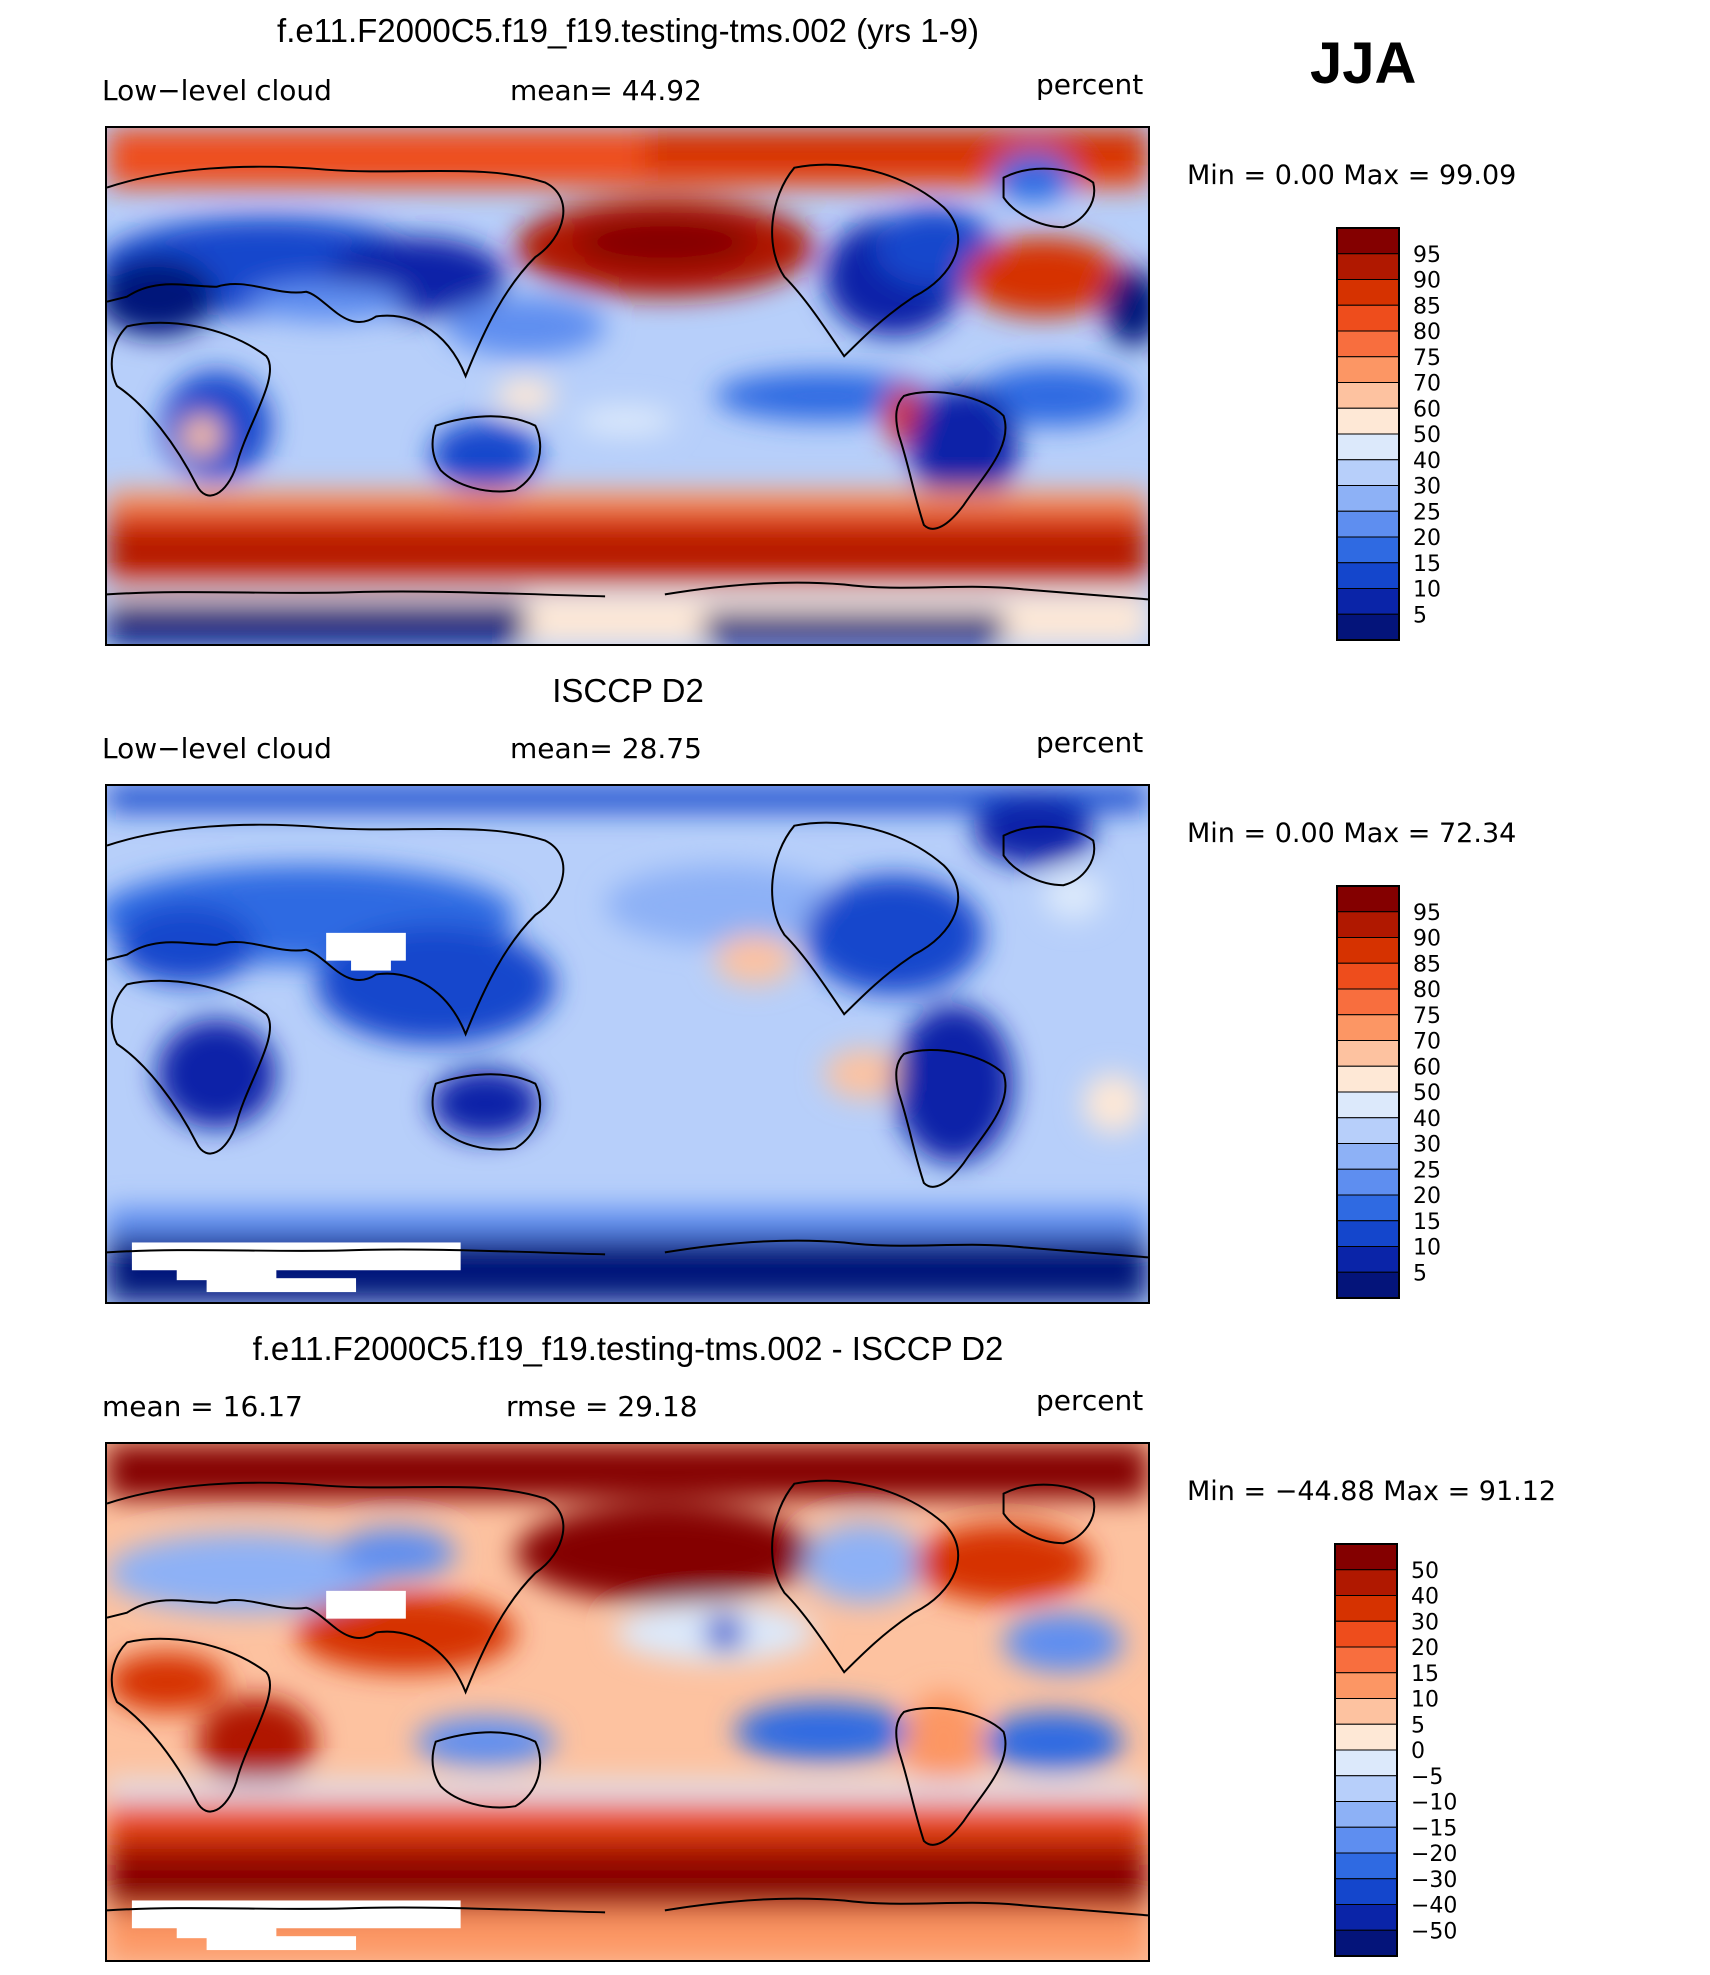 This screenshot has width=1710, height=1975. What do you see at coordinates (1427, 1248) in the screenshot?
I see `colorbar-2-tick-label: 10` at bounding box center [1427, 1248].